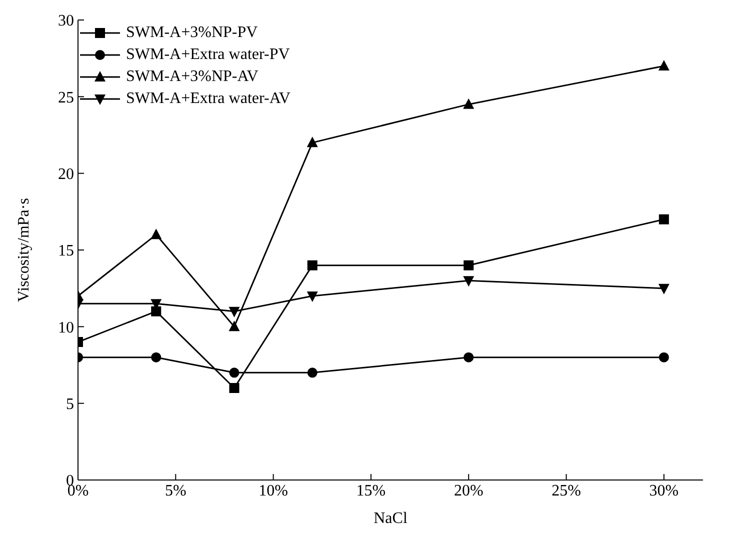 The image size is (751, 543). Describe the element at coordinates (175, 491) in the screenshot. I see `x-tick-label: 5%` at that location.